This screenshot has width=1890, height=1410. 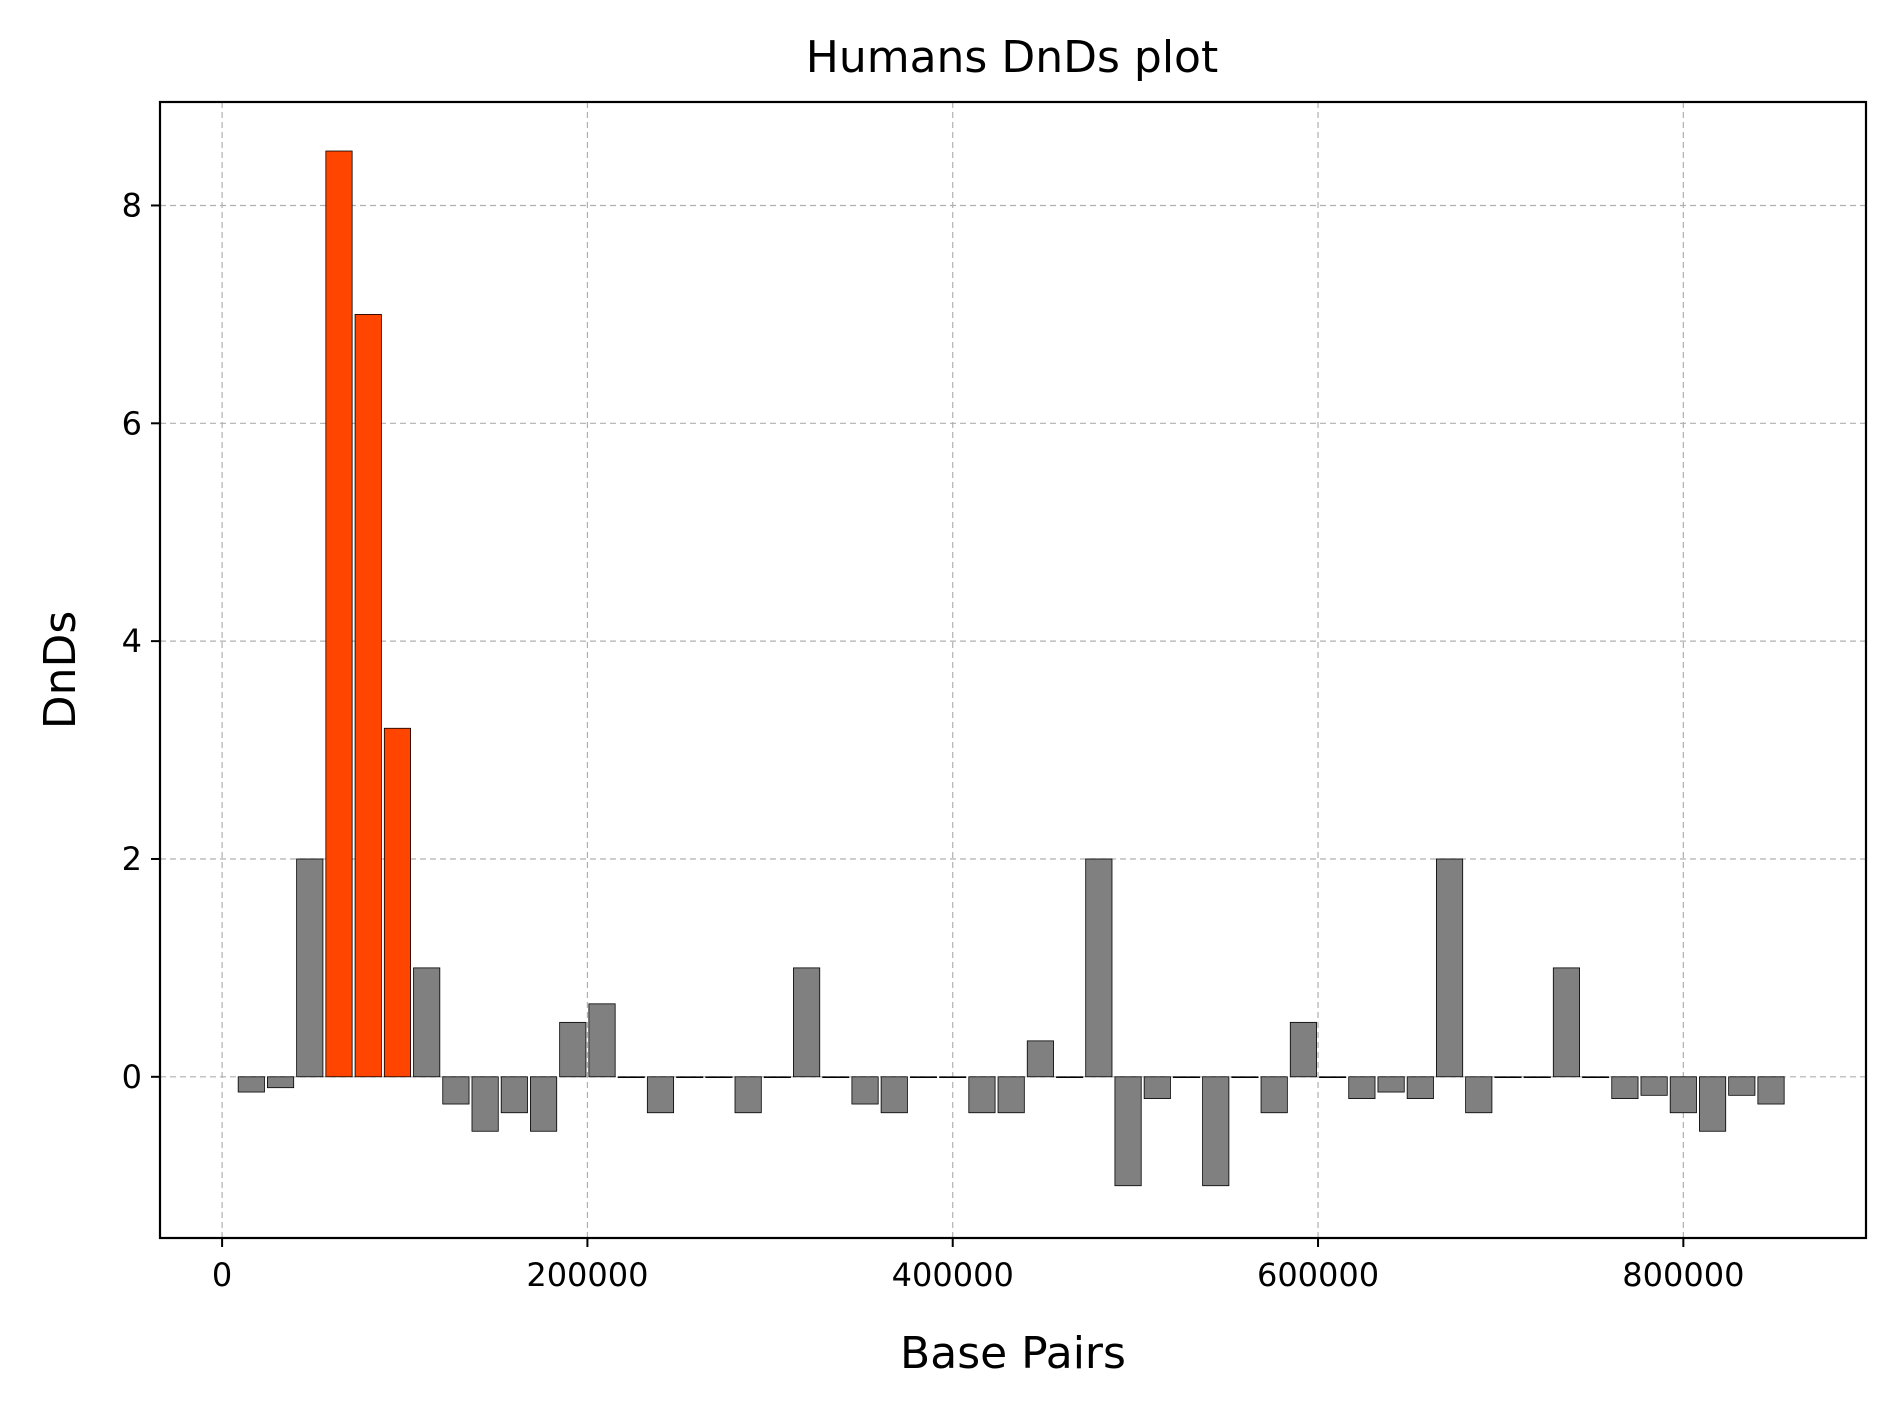 What do you see at coordinates (953, 1275) in the screenshot?
I see `x-tick-label: 400000` at bounding box center [953, 1275].